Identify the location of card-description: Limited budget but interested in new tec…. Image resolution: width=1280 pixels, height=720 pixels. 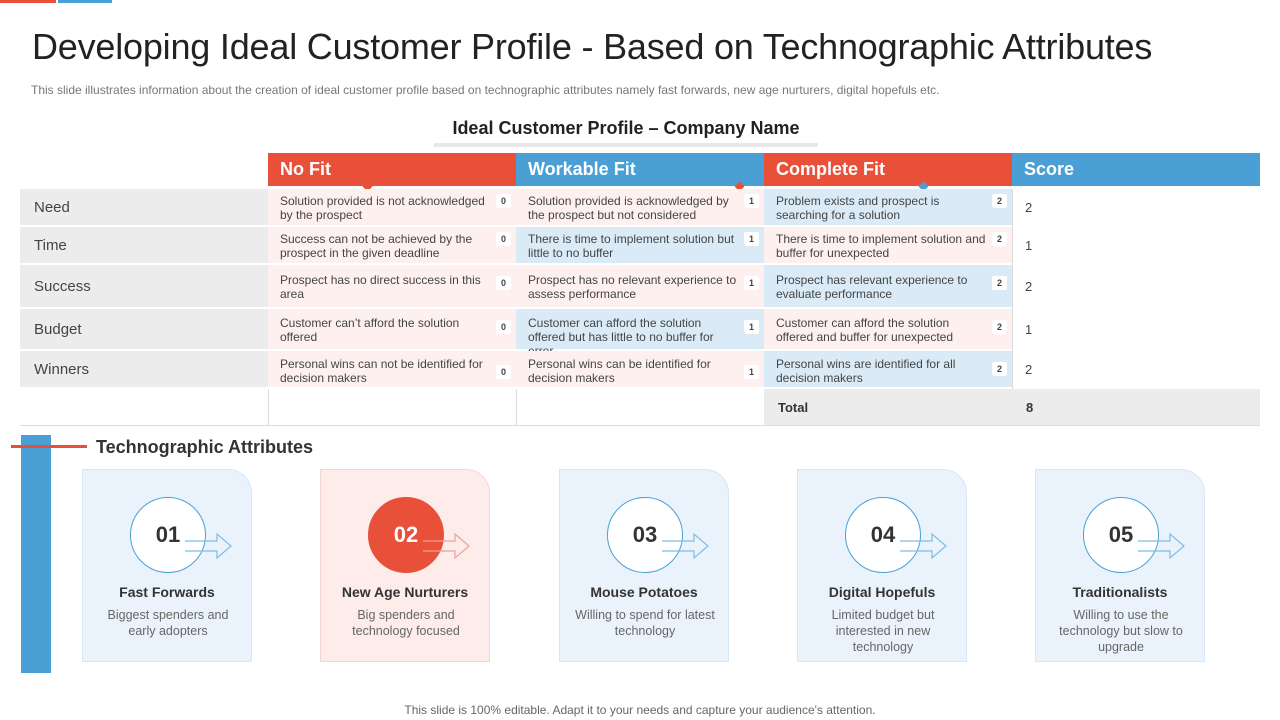
(883, 631).